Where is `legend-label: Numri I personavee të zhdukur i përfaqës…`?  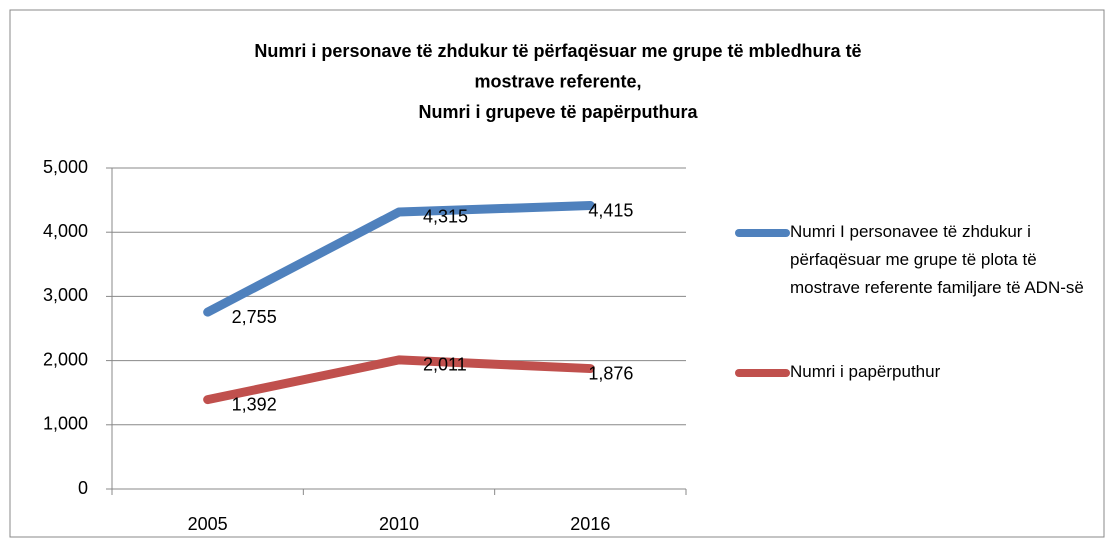 legend-label: Numri I personavee të zhdukur i përfaqës… is located at coordinates (937, 259).